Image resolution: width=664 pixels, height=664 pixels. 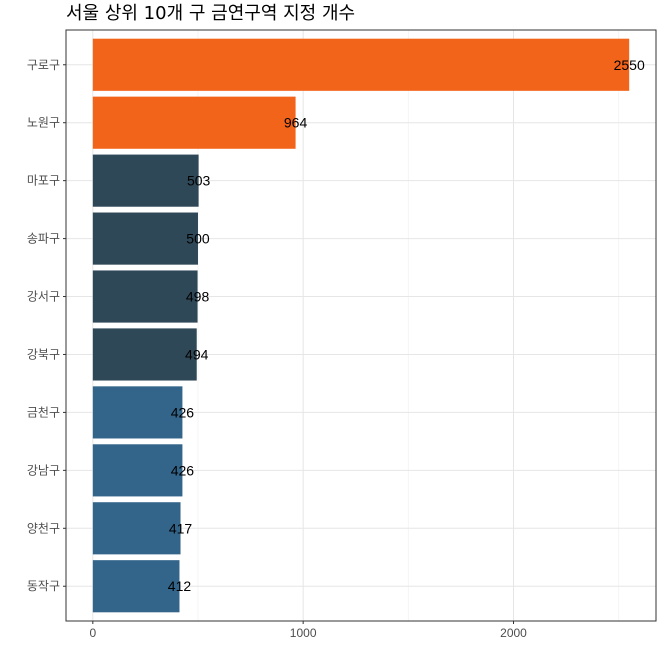 What do you see at coordinates (296, 123) in the screenshot?
I see `data-label: 964` at bounding box center [296, 123].